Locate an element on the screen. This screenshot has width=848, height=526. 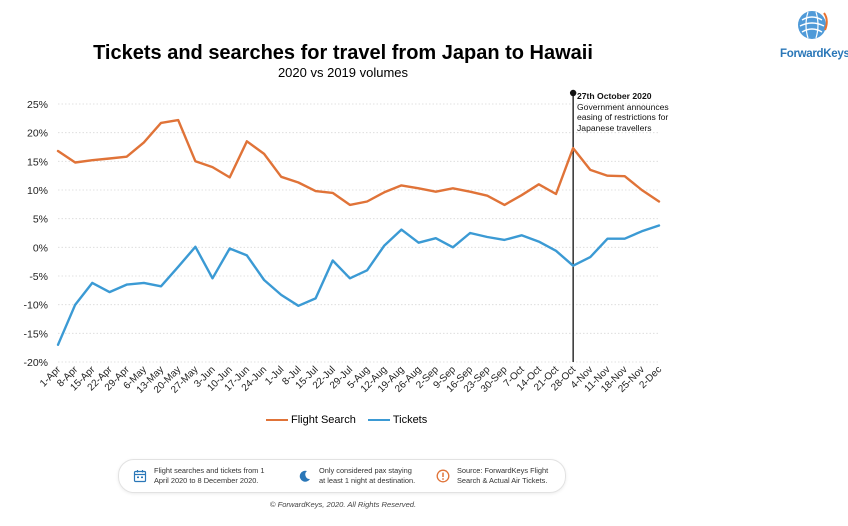
y-tick-label: 0% is located at coordinates (40, 248).